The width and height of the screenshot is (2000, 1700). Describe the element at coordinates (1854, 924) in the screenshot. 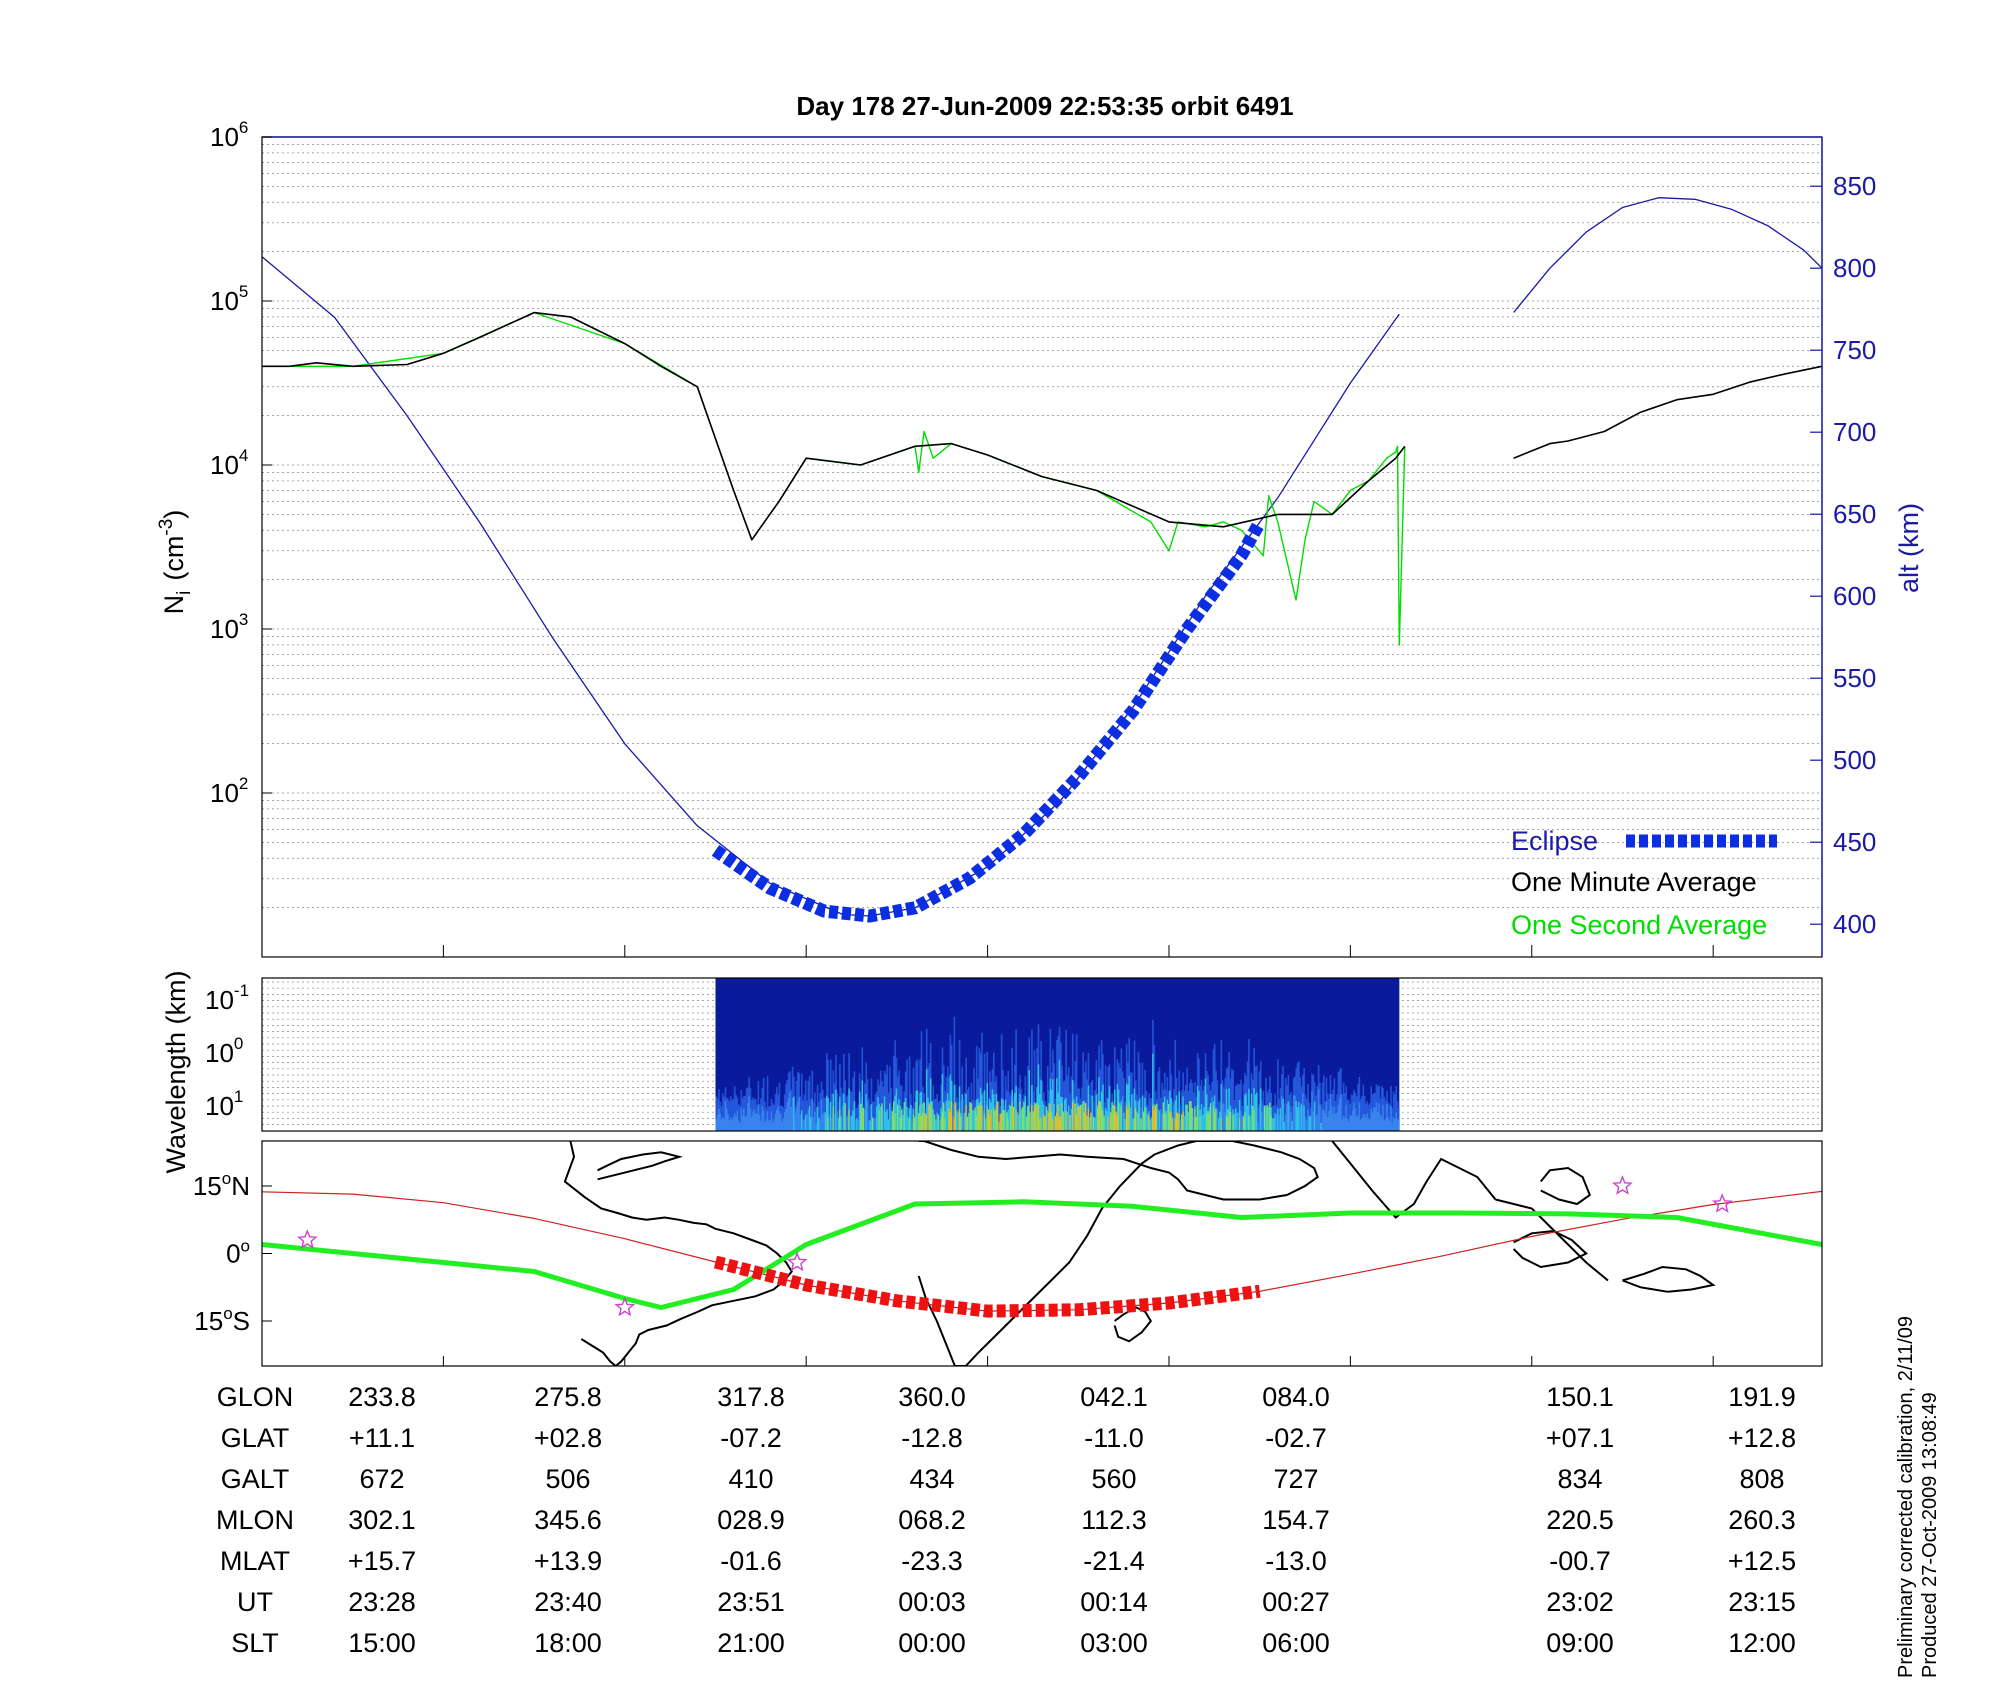

I see `altitude-y-tick-label: 400` at that location.